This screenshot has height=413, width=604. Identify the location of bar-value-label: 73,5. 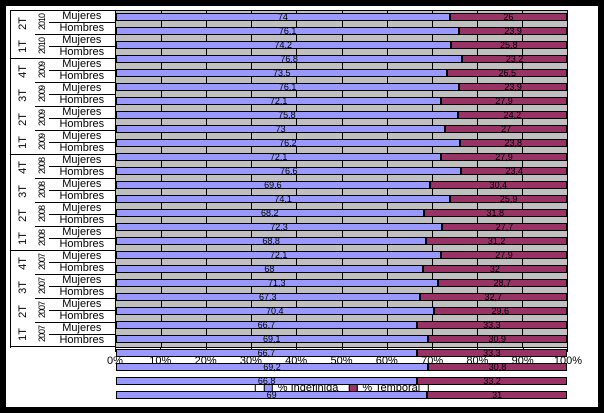
(281, 72).